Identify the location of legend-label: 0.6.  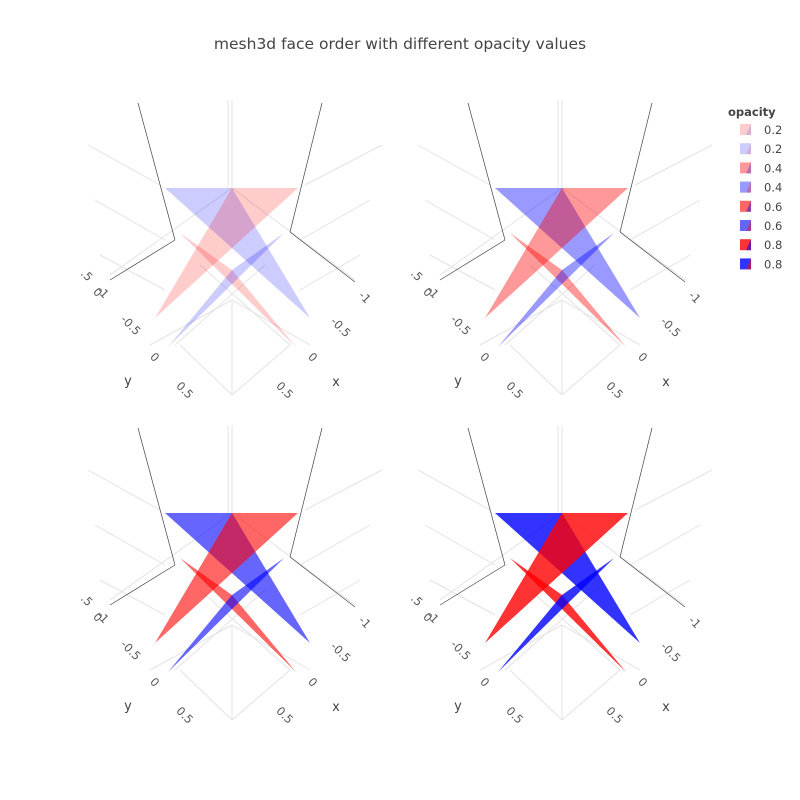
(773, 207).